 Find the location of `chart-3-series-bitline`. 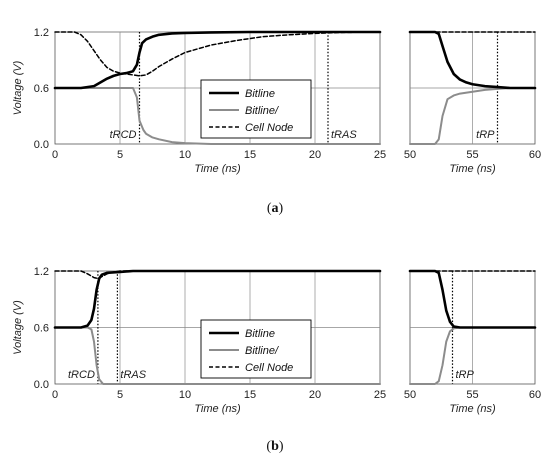

chart-3-series-bitline is located at coordinates (472, 299).